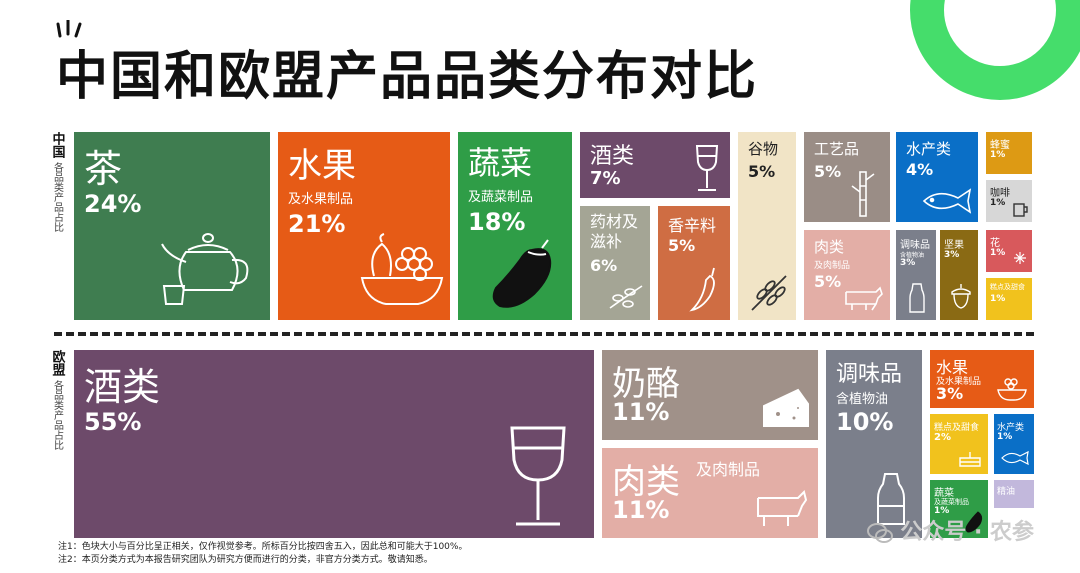 This screenshot has height=573, width=1080. What do you see at coordinates (702, 289) in the screenshot?
I see `chili-icon` at bounding box center [702, 289].